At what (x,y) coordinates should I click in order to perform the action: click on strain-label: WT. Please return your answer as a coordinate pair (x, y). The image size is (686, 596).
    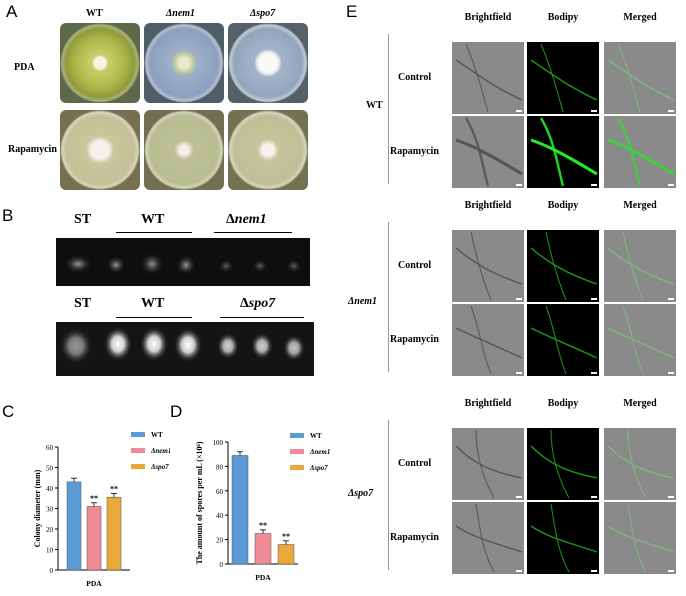
    Looking at the image, I should click on (374, 105).